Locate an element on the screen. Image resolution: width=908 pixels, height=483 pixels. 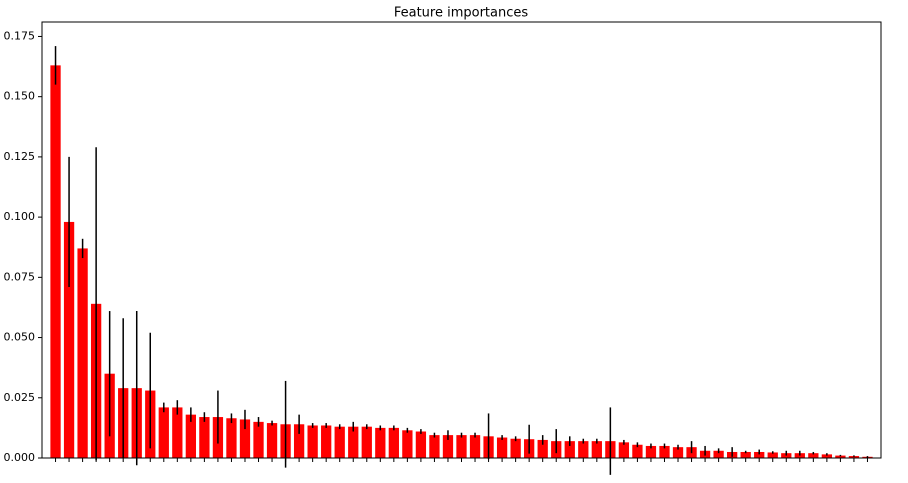
chart-title: Feature importances is located at coordinates (461, 13).